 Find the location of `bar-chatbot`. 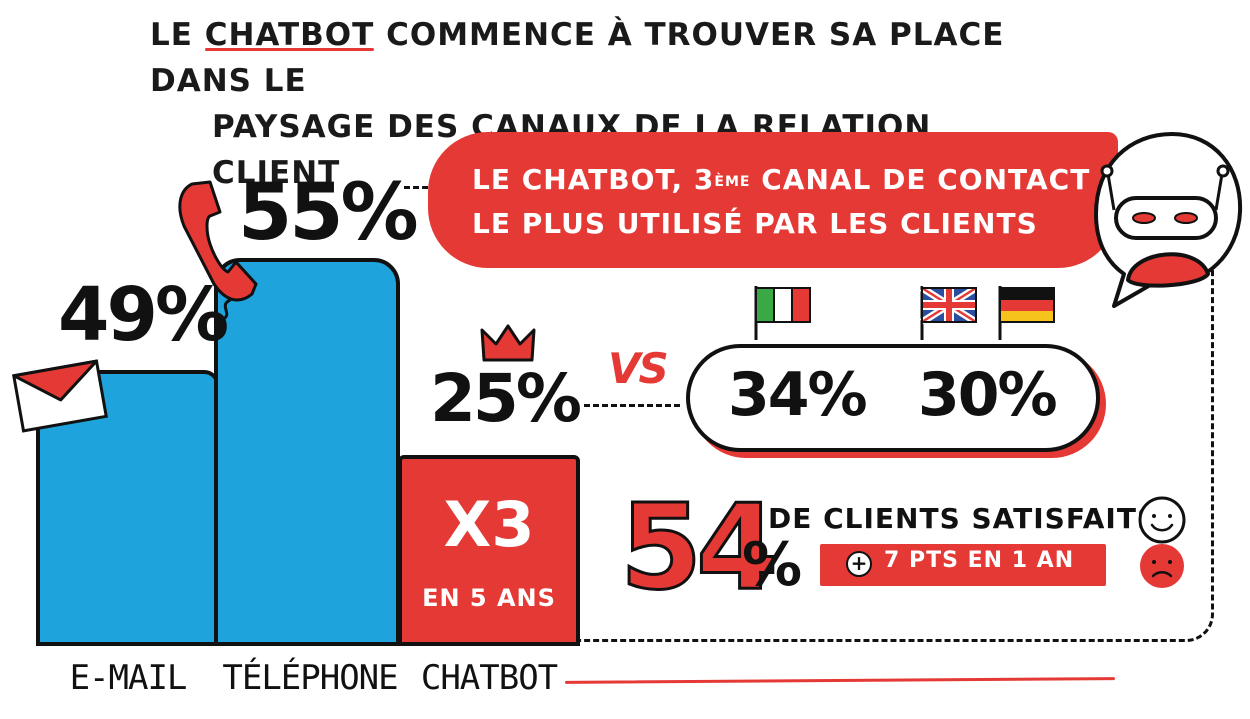

bar-chatbot is located at coordinates (489, 550).